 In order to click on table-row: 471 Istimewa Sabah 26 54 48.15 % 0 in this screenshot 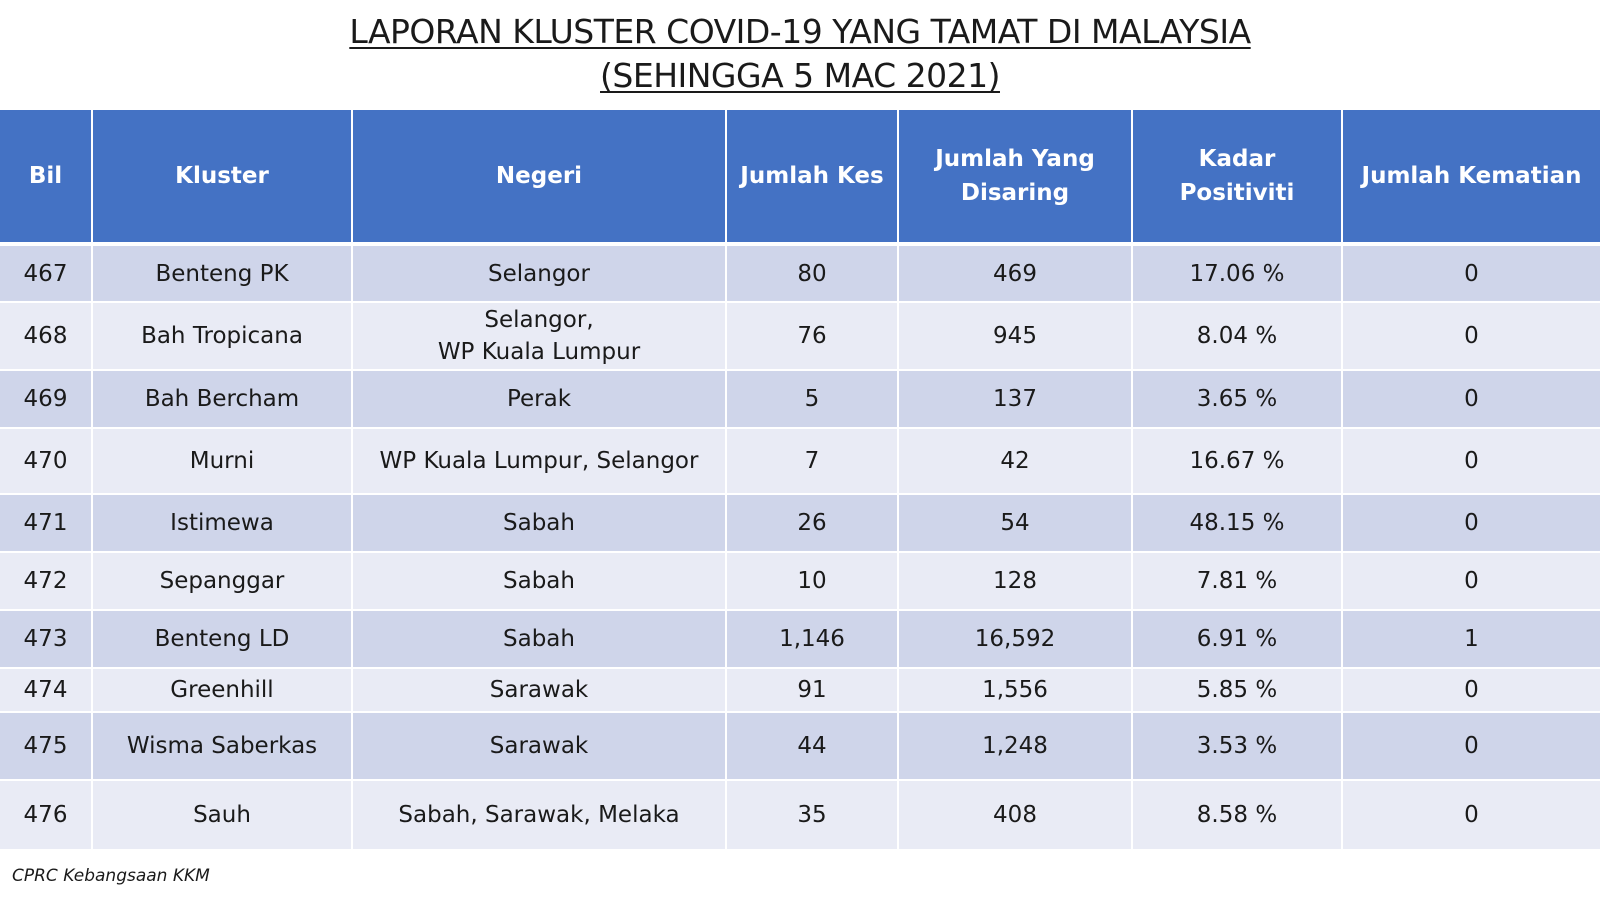, I will do `click(800, 523)`.